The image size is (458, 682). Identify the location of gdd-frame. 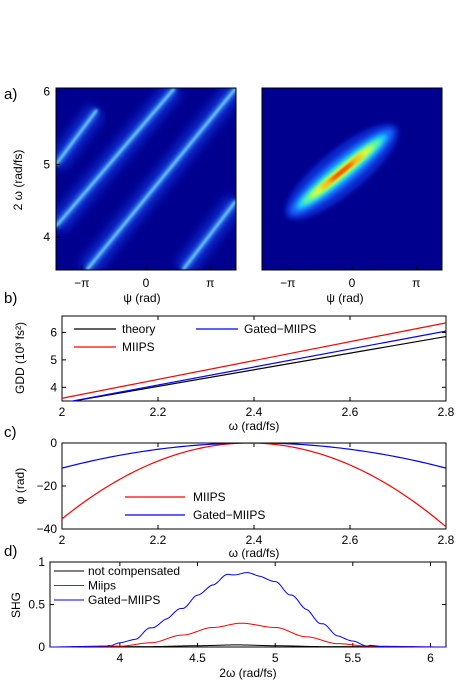
(254, 358).